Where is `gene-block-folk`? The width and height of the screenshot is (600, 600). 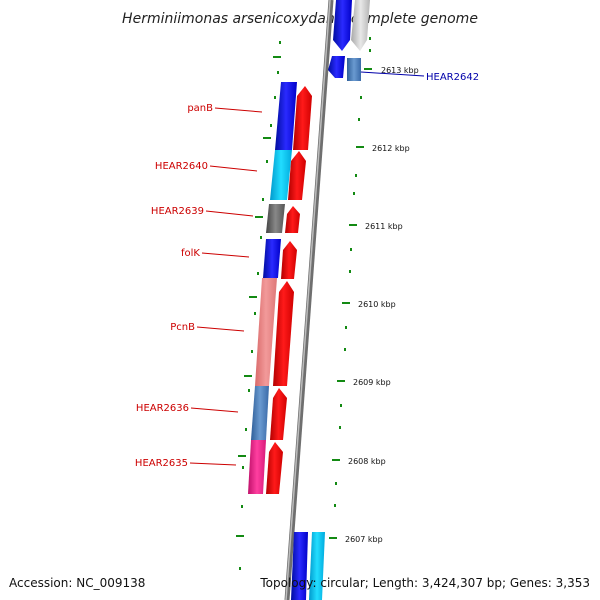 gene-block-folk is located at coordinates (272, 258).